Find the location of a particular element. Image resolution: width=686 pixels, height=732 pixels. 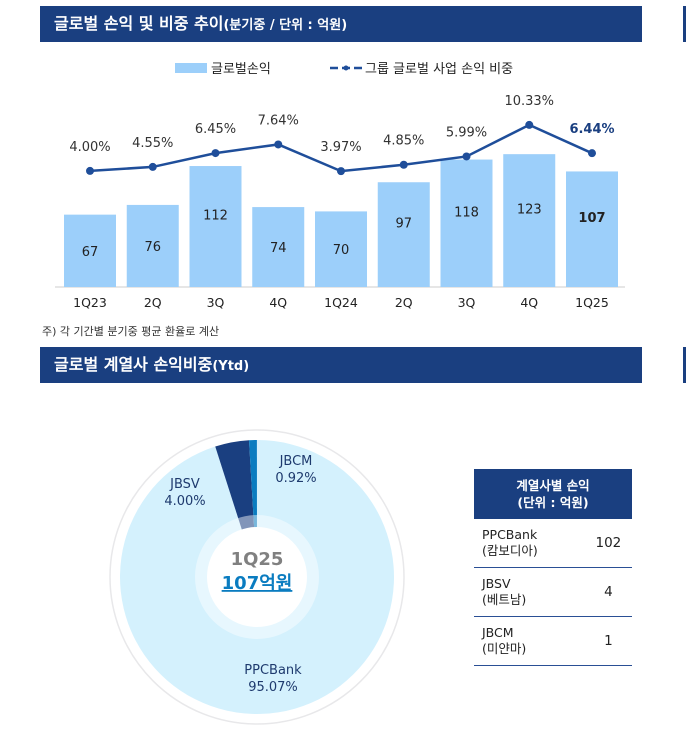

slice-percent: 95.07% is located at coordinates (273, 687).